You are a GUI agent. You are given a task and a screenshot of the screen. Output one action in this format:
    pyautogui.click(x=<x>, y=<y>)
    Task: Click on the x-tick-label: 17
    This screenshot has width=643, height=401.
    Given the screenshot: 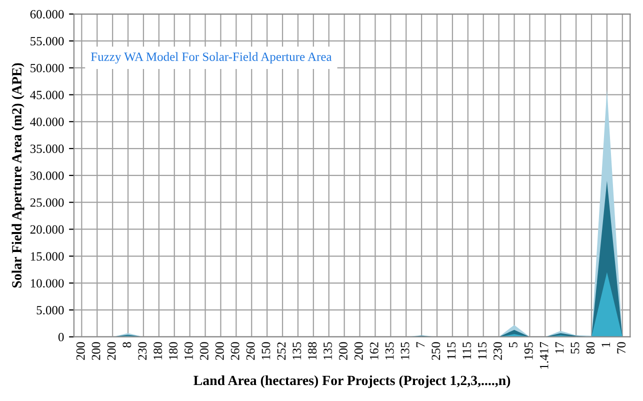 What is the action you would take?
    pyautogui.click(x=559, y=348)
    